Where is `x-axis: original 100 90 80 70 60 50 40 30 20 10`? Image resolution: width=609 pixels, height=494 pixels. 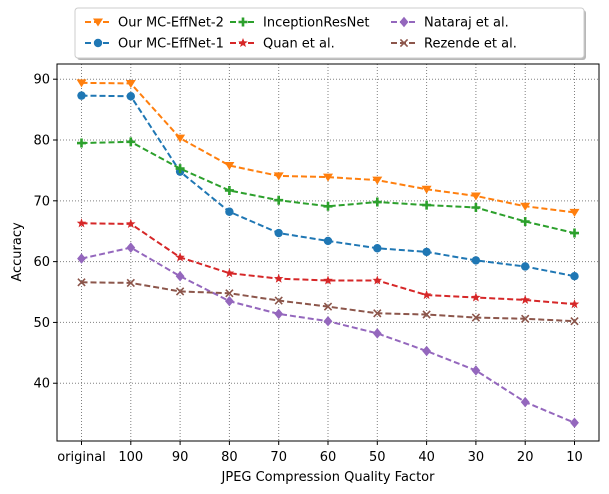
x-axis: original 100 90 80 70 60 50 40 30 20 10 is located at coordinates (320, 453).